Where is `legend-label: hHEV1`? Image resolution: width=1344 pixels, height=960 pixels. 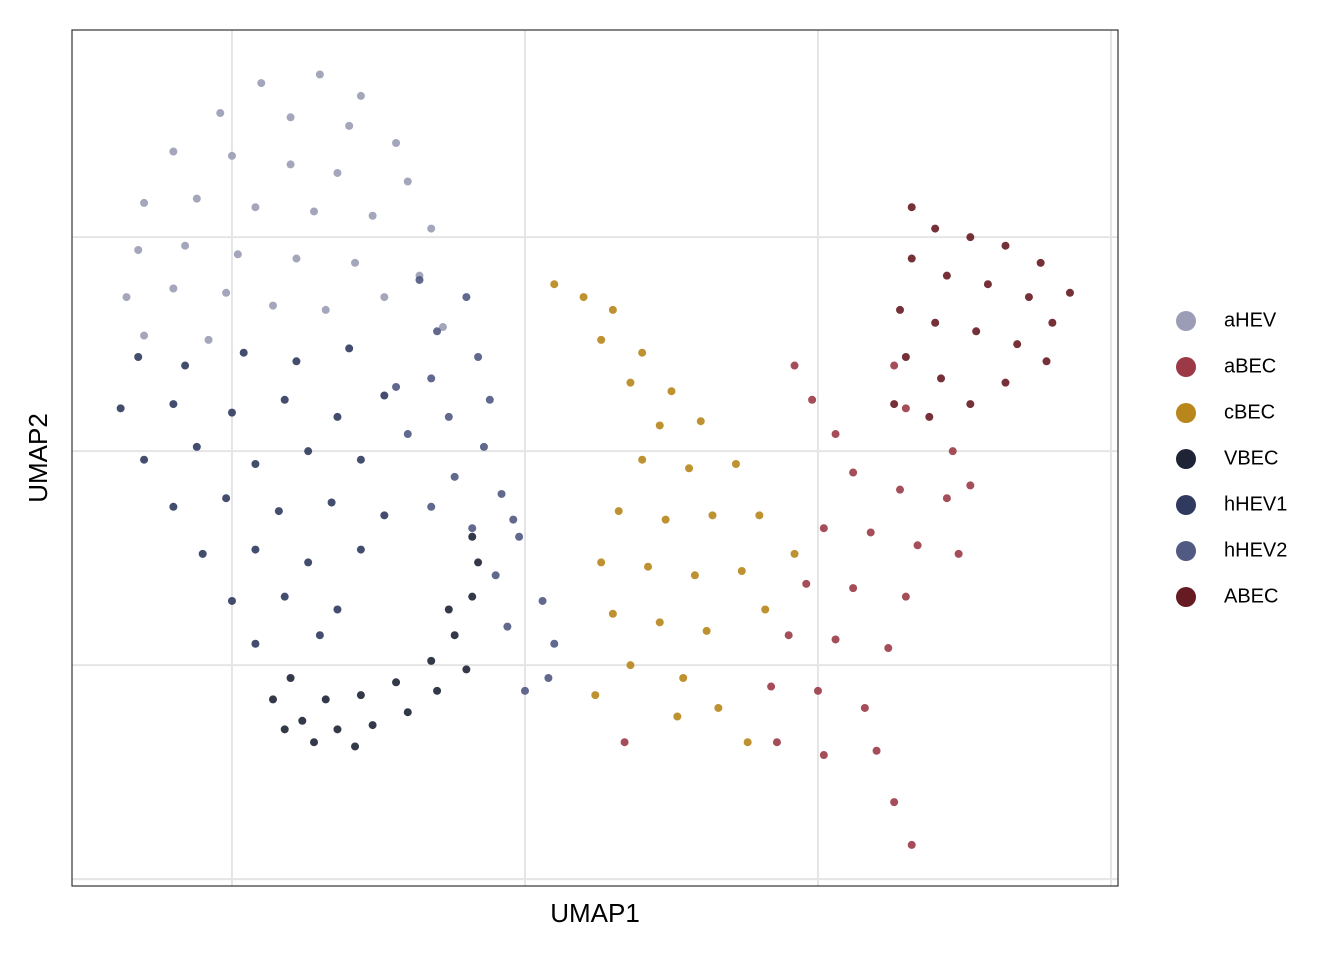
legend-label: hHEV1 is located at coordinates (1255, 504).